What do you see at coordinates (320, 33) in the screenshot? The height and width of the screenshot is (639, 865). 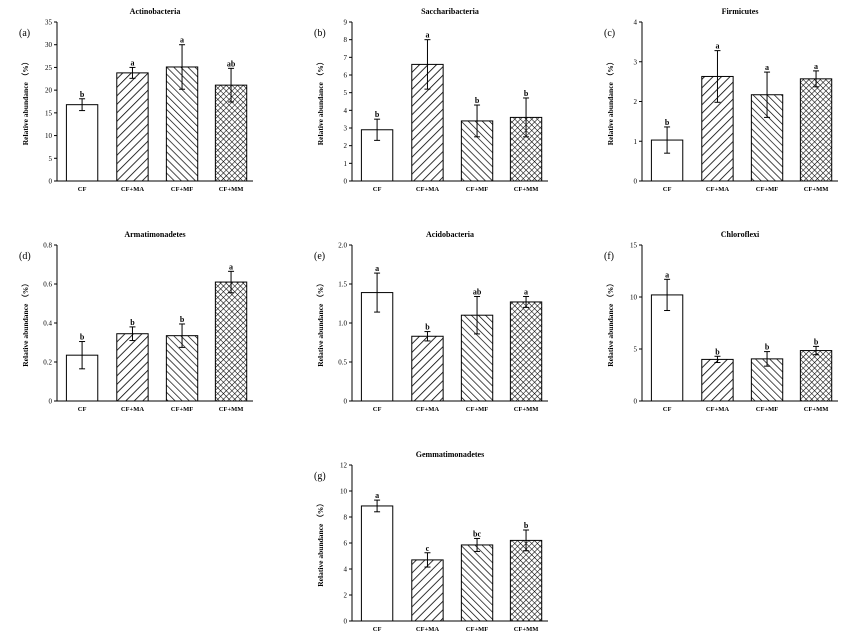 I see `panel-label: (b)` at bounding box center [320, 33].